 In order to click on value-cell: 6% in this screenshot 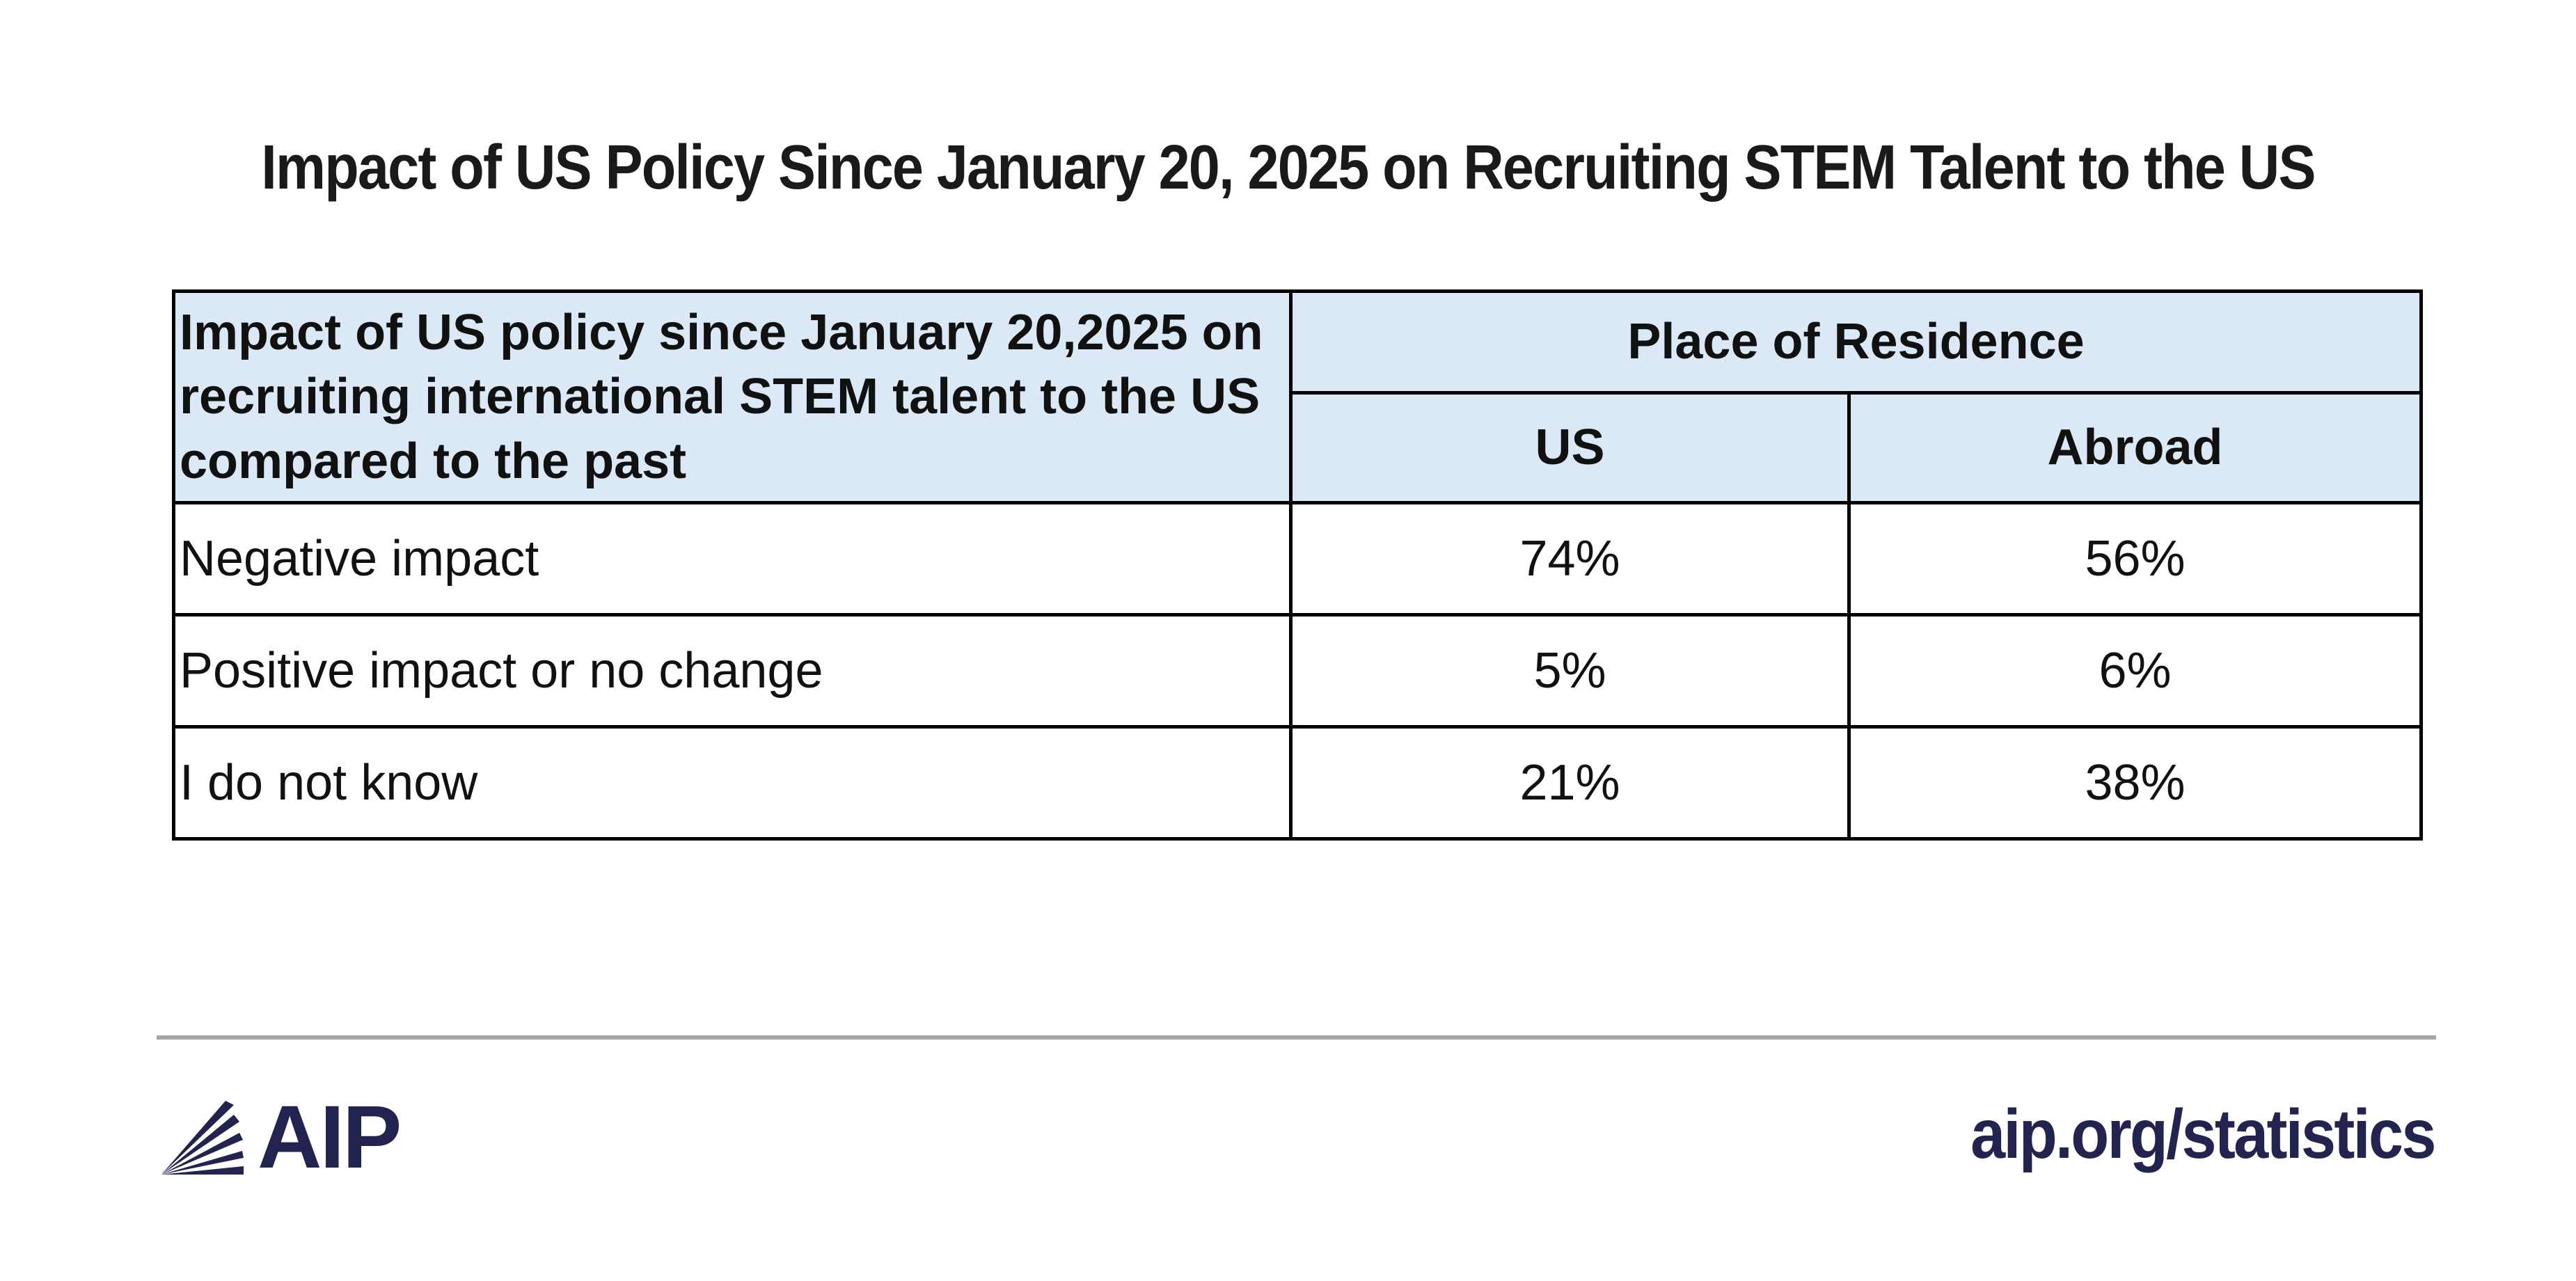, I will do `click(2135, 671)`.